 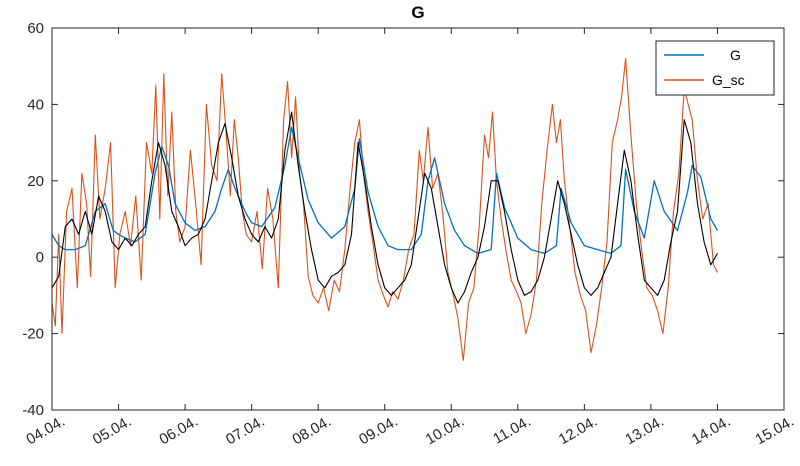 I want to click on x-tick-label: 06.04., so click(x=178, y=431).